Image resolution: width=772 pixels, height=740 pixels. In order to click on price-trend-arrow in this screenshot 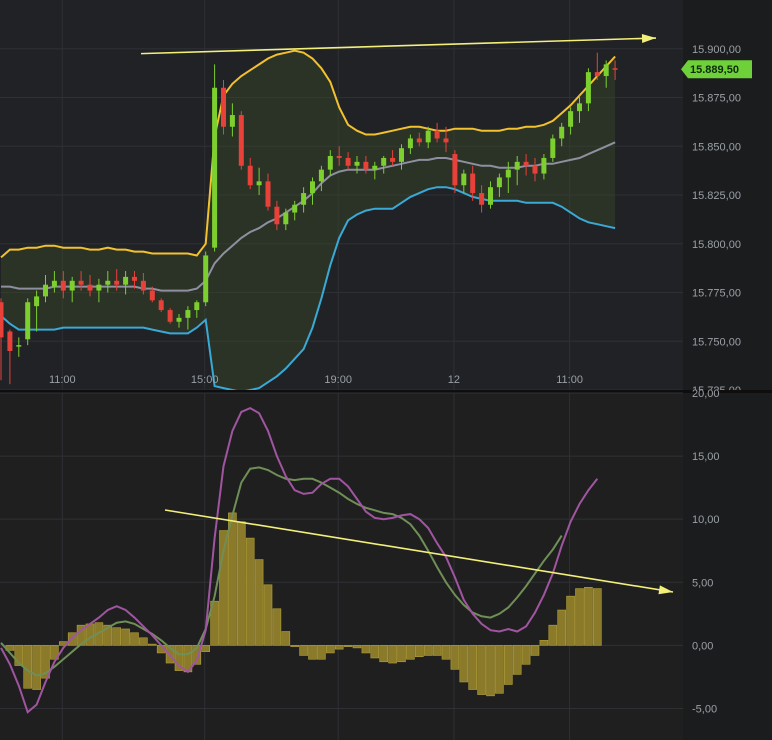, I will do `click(398, 44)`.